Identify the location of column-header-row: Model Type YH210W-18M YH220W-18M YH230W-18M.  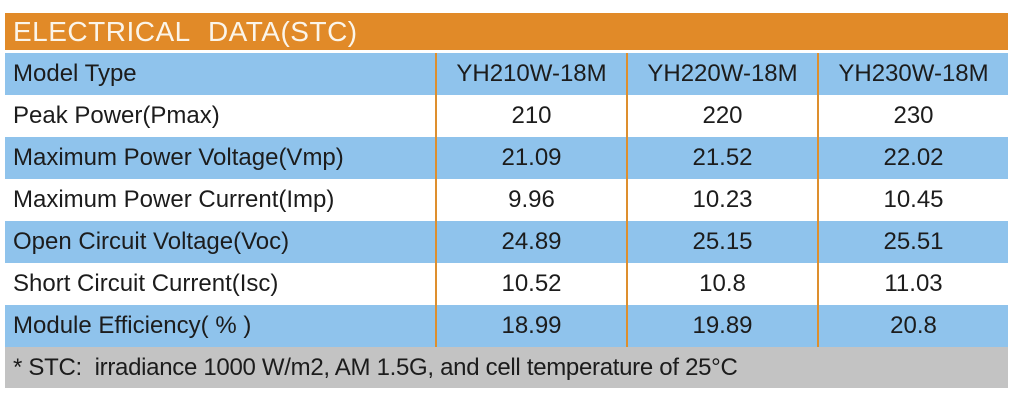
(506, 74).